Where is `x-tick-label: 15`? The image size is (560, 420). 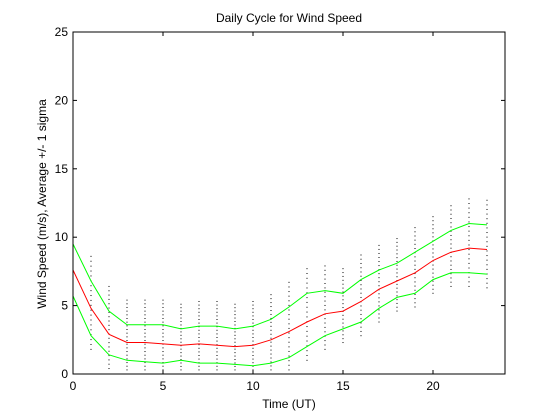 x-tick-label: 15 is located at coordinates (343, 386).